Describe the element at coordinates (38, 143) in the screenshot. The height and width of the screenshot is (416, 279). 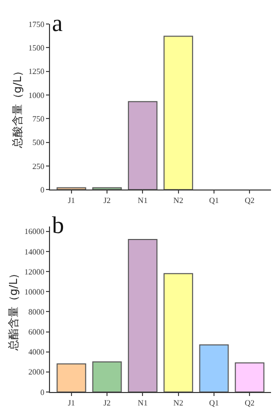
I see `y-tick-label: 500` at that location.